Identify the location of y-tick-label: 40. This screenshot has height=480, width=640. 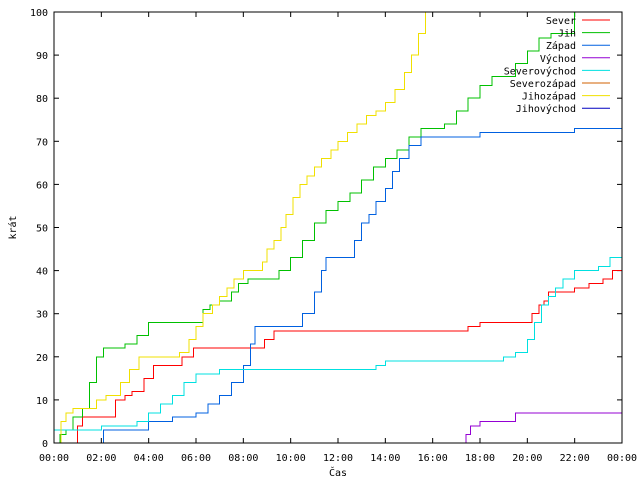
(42, 272).